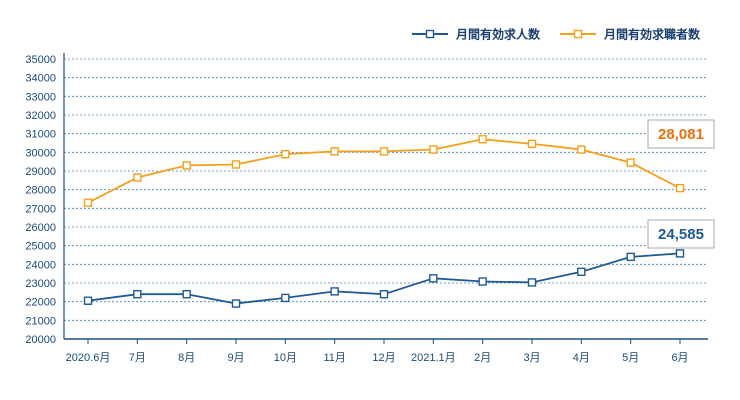 Image resolution: width=740 pixels, height=400 pixels. Describe the element at coordinates (531, 358) in the screenshot. I see `x-tick-label: 3月` at that location.